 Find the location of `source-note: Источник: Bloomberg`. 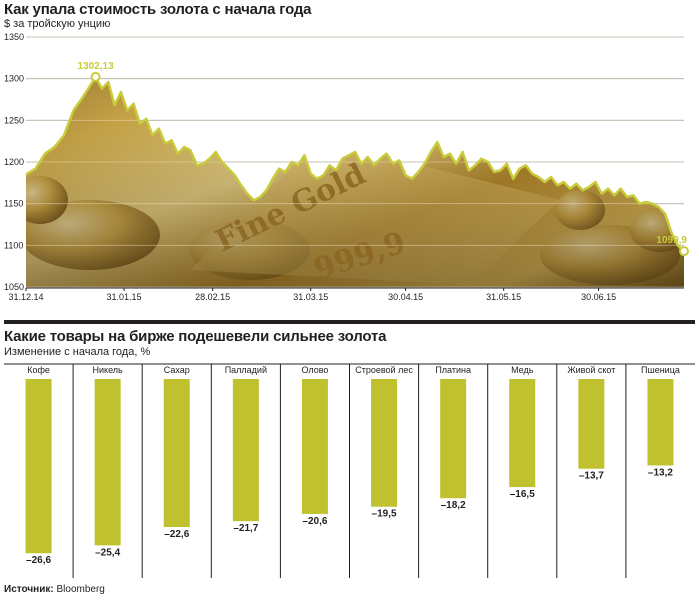

source-note: Источник: Bloomberg is located at coordinates (54, 589).